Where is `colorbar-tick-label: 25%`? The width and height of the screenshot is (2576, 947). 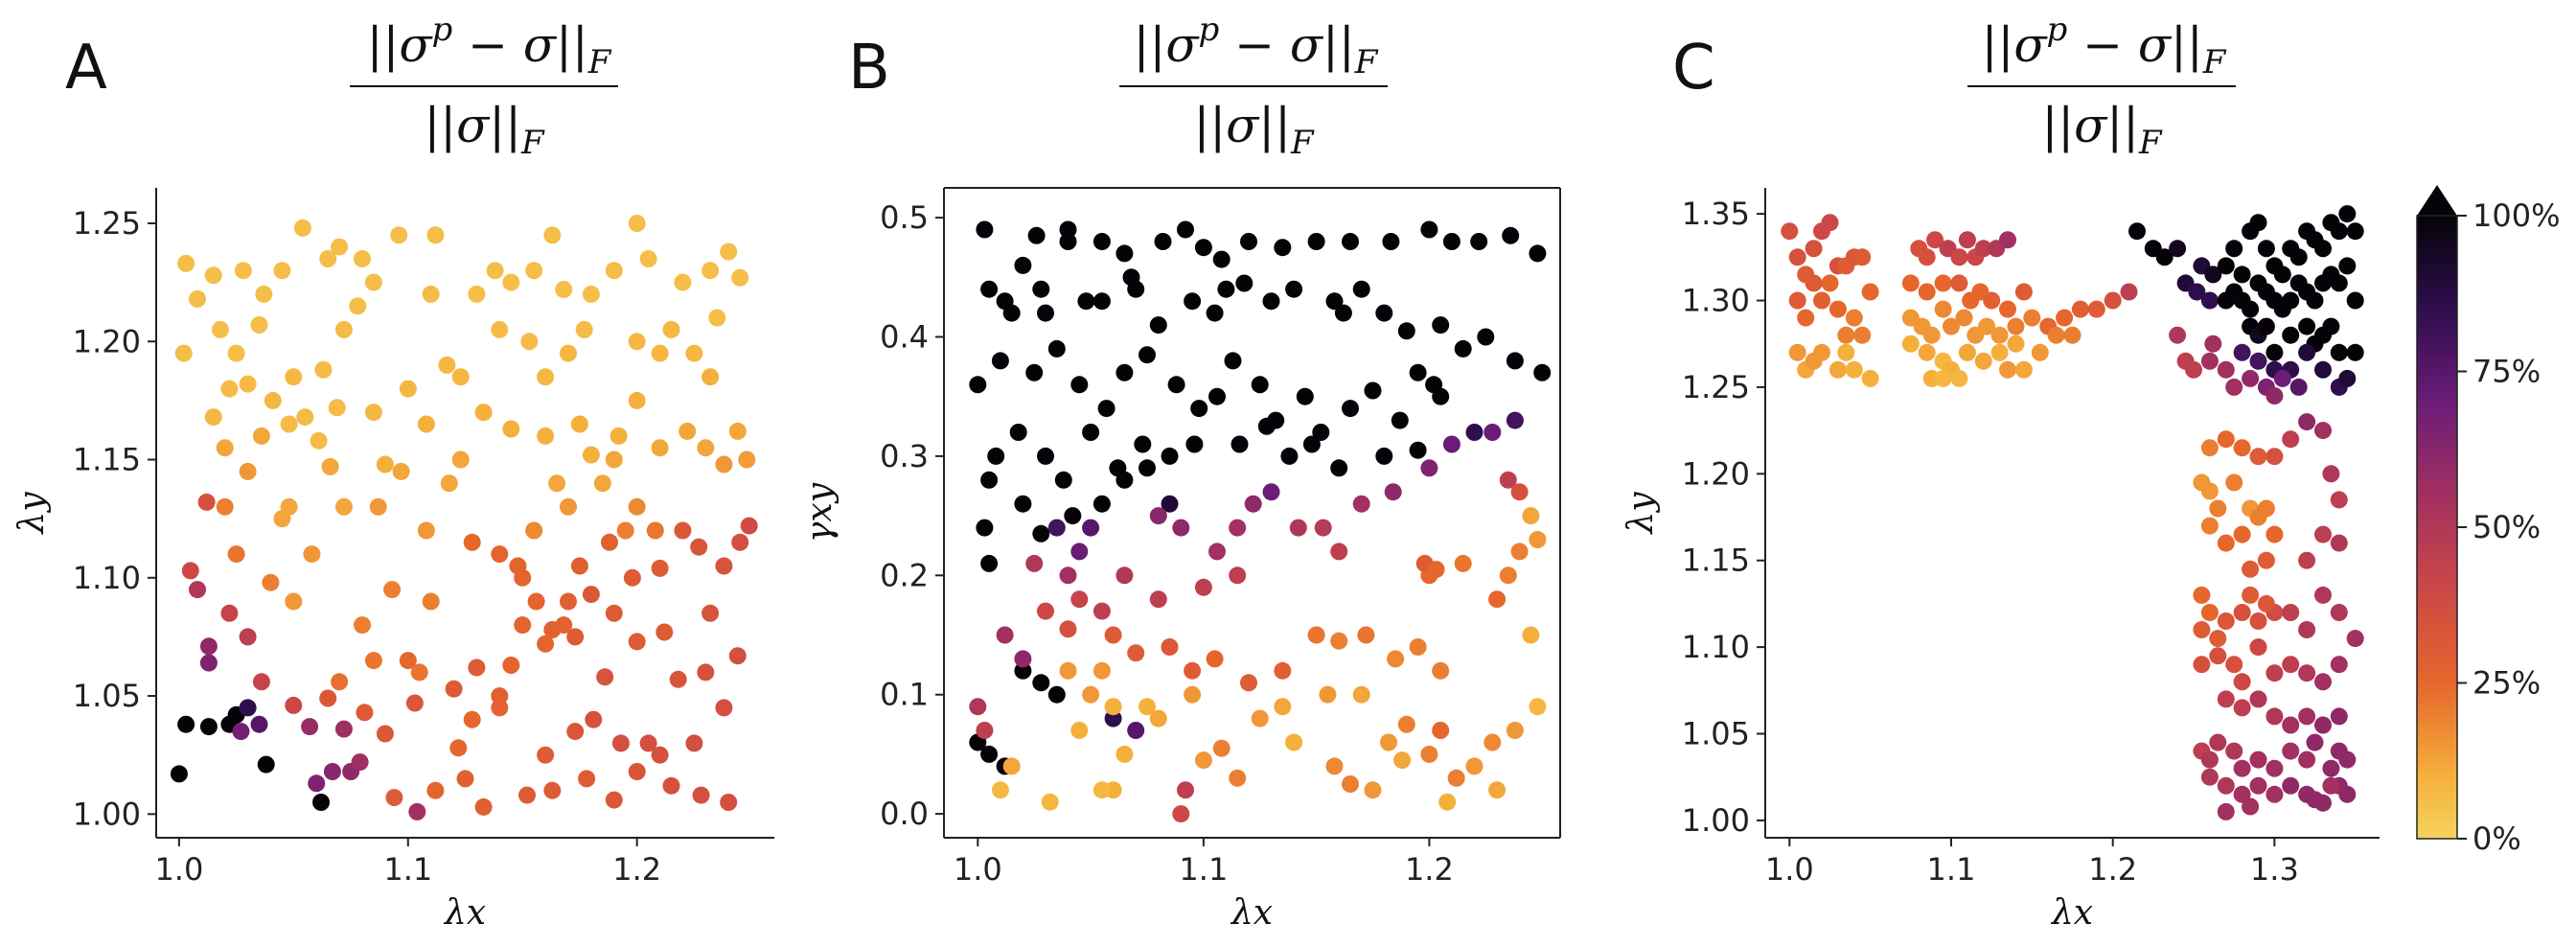 colorbar-tick-label: 25% is located at coordinates (2506, 683).